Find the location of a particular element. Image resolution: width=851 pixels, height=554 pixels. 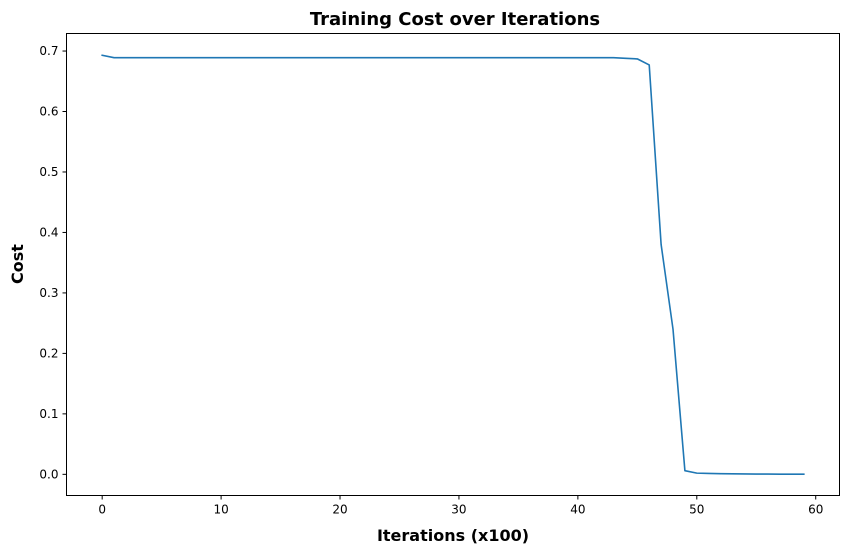

x-tick-label: 0 is located at coordinates (102, 510).